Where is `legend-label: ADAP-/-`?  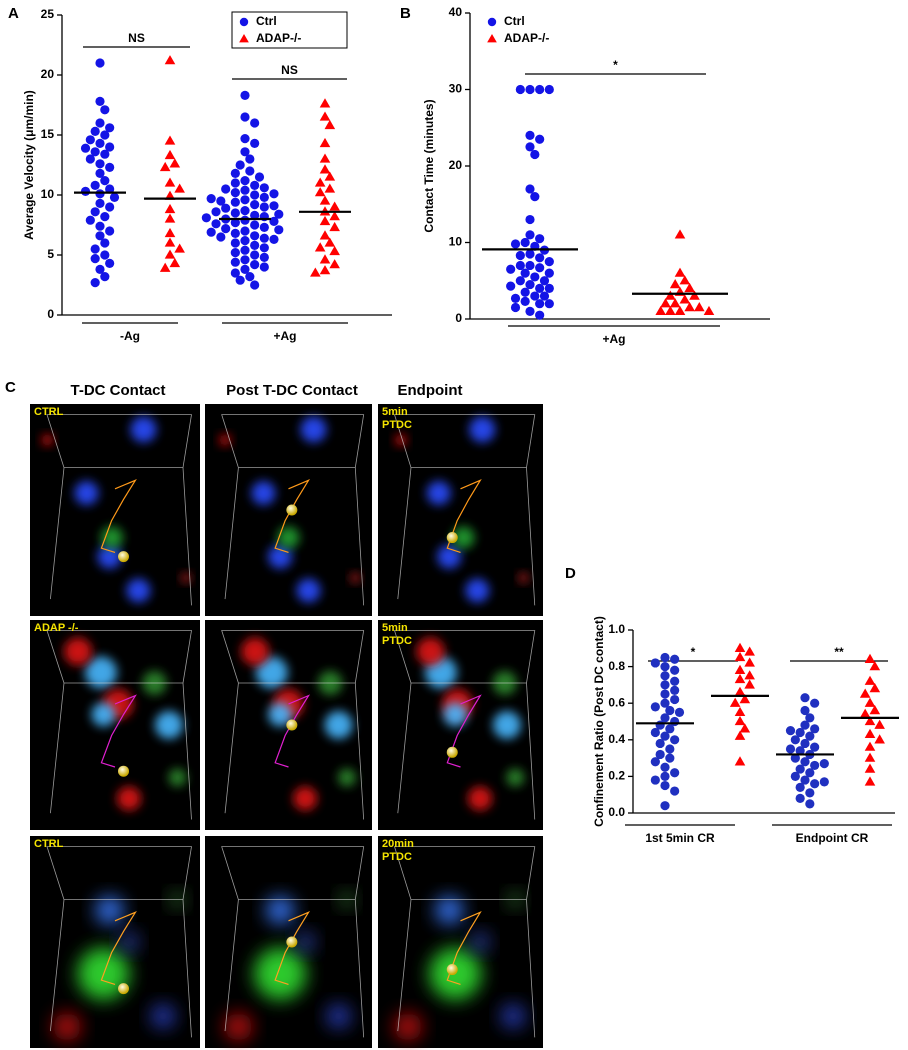 legend-label: ADAP-/- is located at coordinates (526, 38).